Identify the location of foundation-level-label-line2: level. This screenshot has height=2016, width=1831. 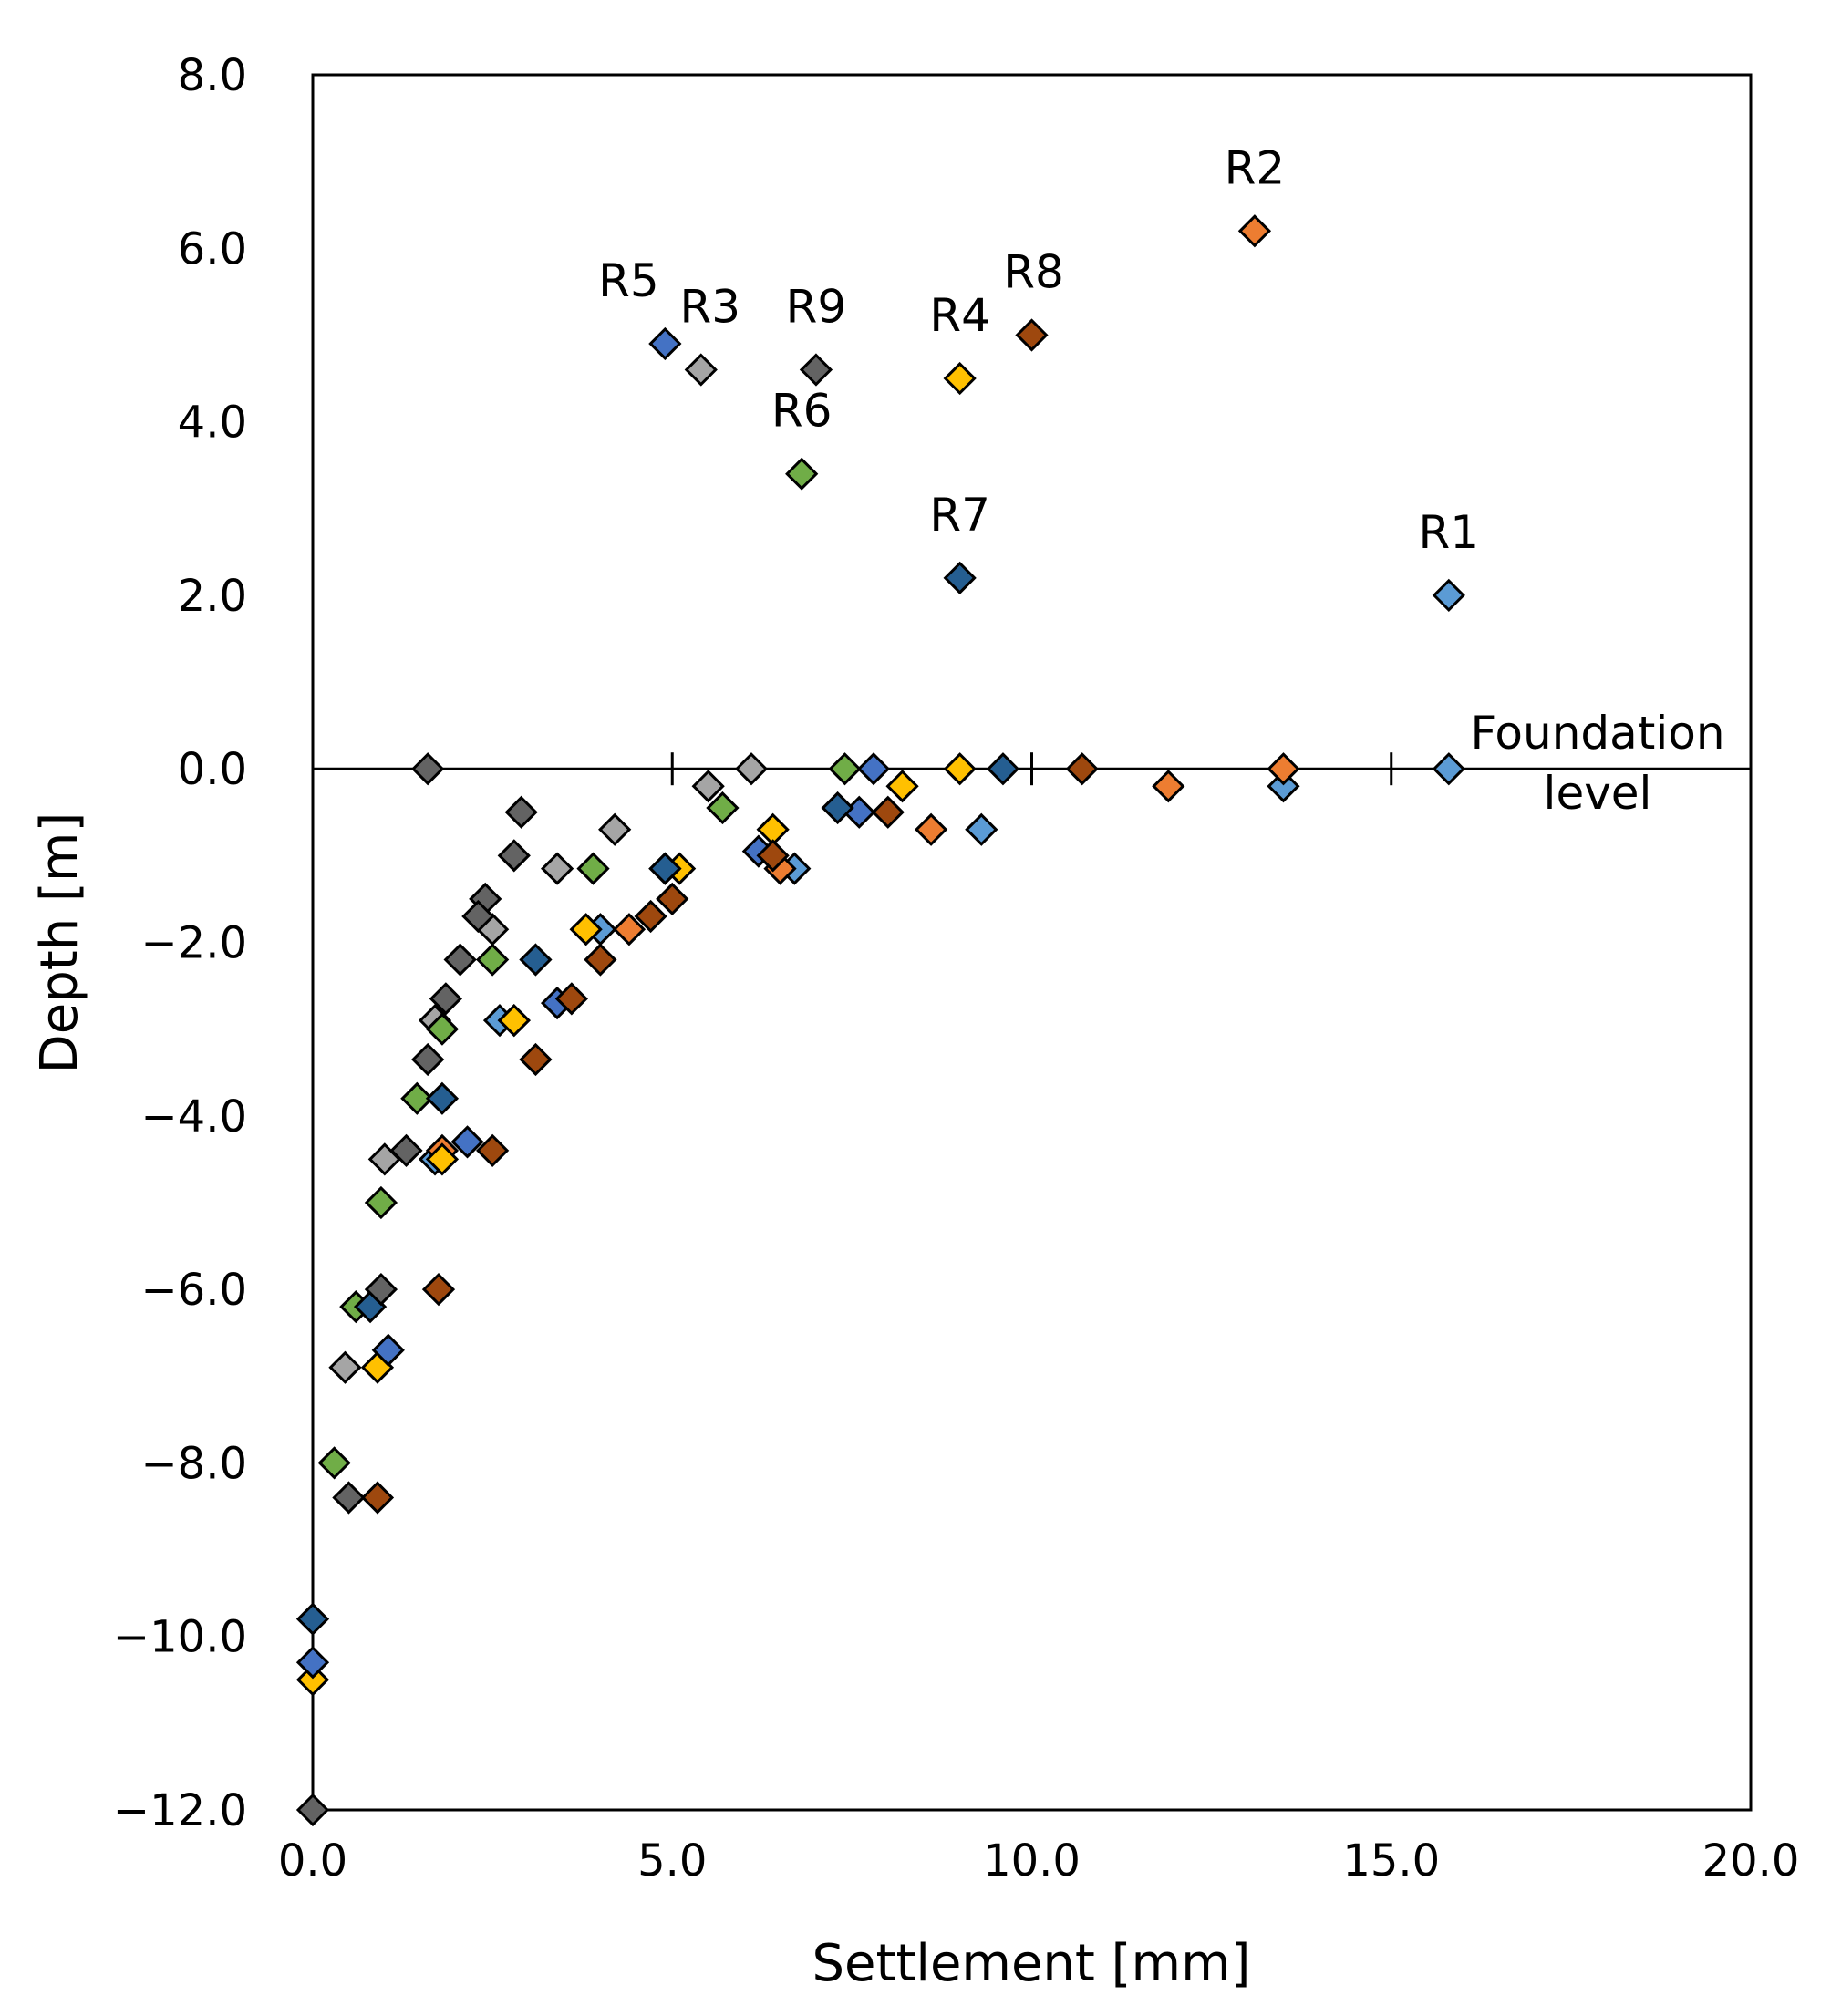
(1598, 793).